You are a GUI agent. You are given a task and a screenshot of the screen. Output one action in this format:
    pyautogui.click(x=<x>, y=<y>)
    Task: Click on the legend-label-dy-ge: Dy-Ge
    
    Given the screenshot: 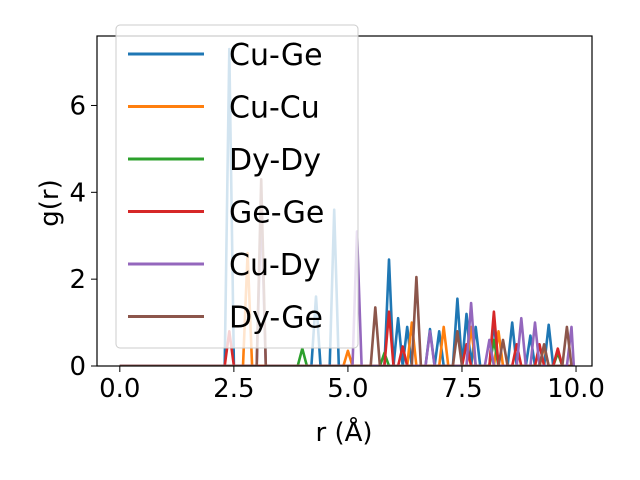 What is the action you would take?
    pyautogui.click(x=276, y=318)
    